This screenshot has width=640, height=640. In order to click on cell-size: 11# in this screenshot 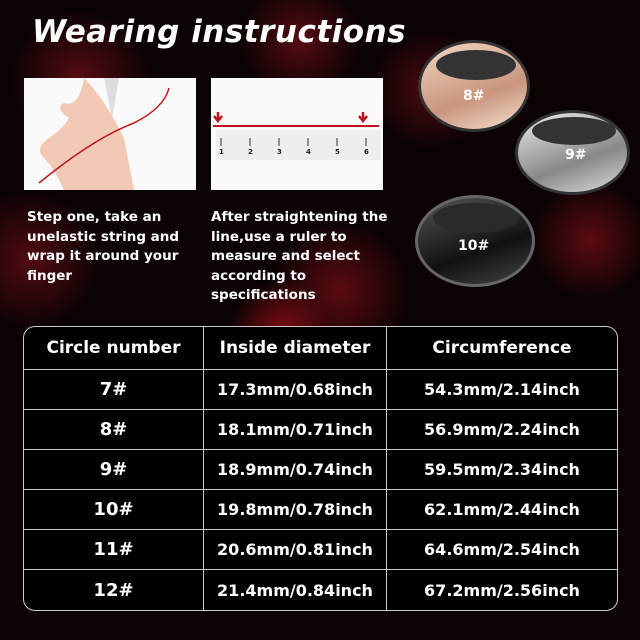, I will do `click(114, 550)`.